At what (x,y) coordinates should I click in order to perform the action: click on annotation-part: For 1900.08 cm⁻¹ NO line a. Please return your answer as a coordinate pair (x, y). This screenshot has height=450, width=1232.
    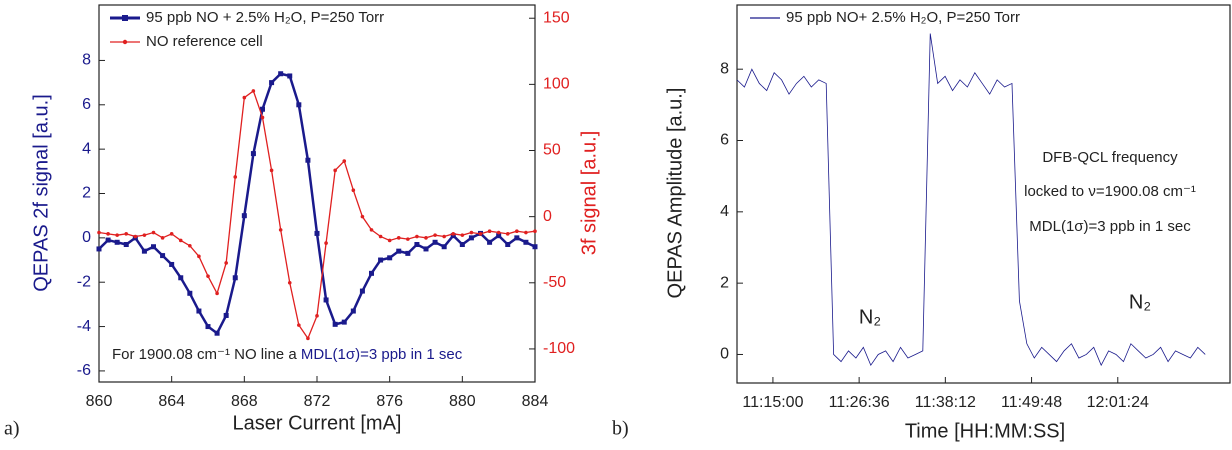
    Looking at the image, I should click on (204, 354).